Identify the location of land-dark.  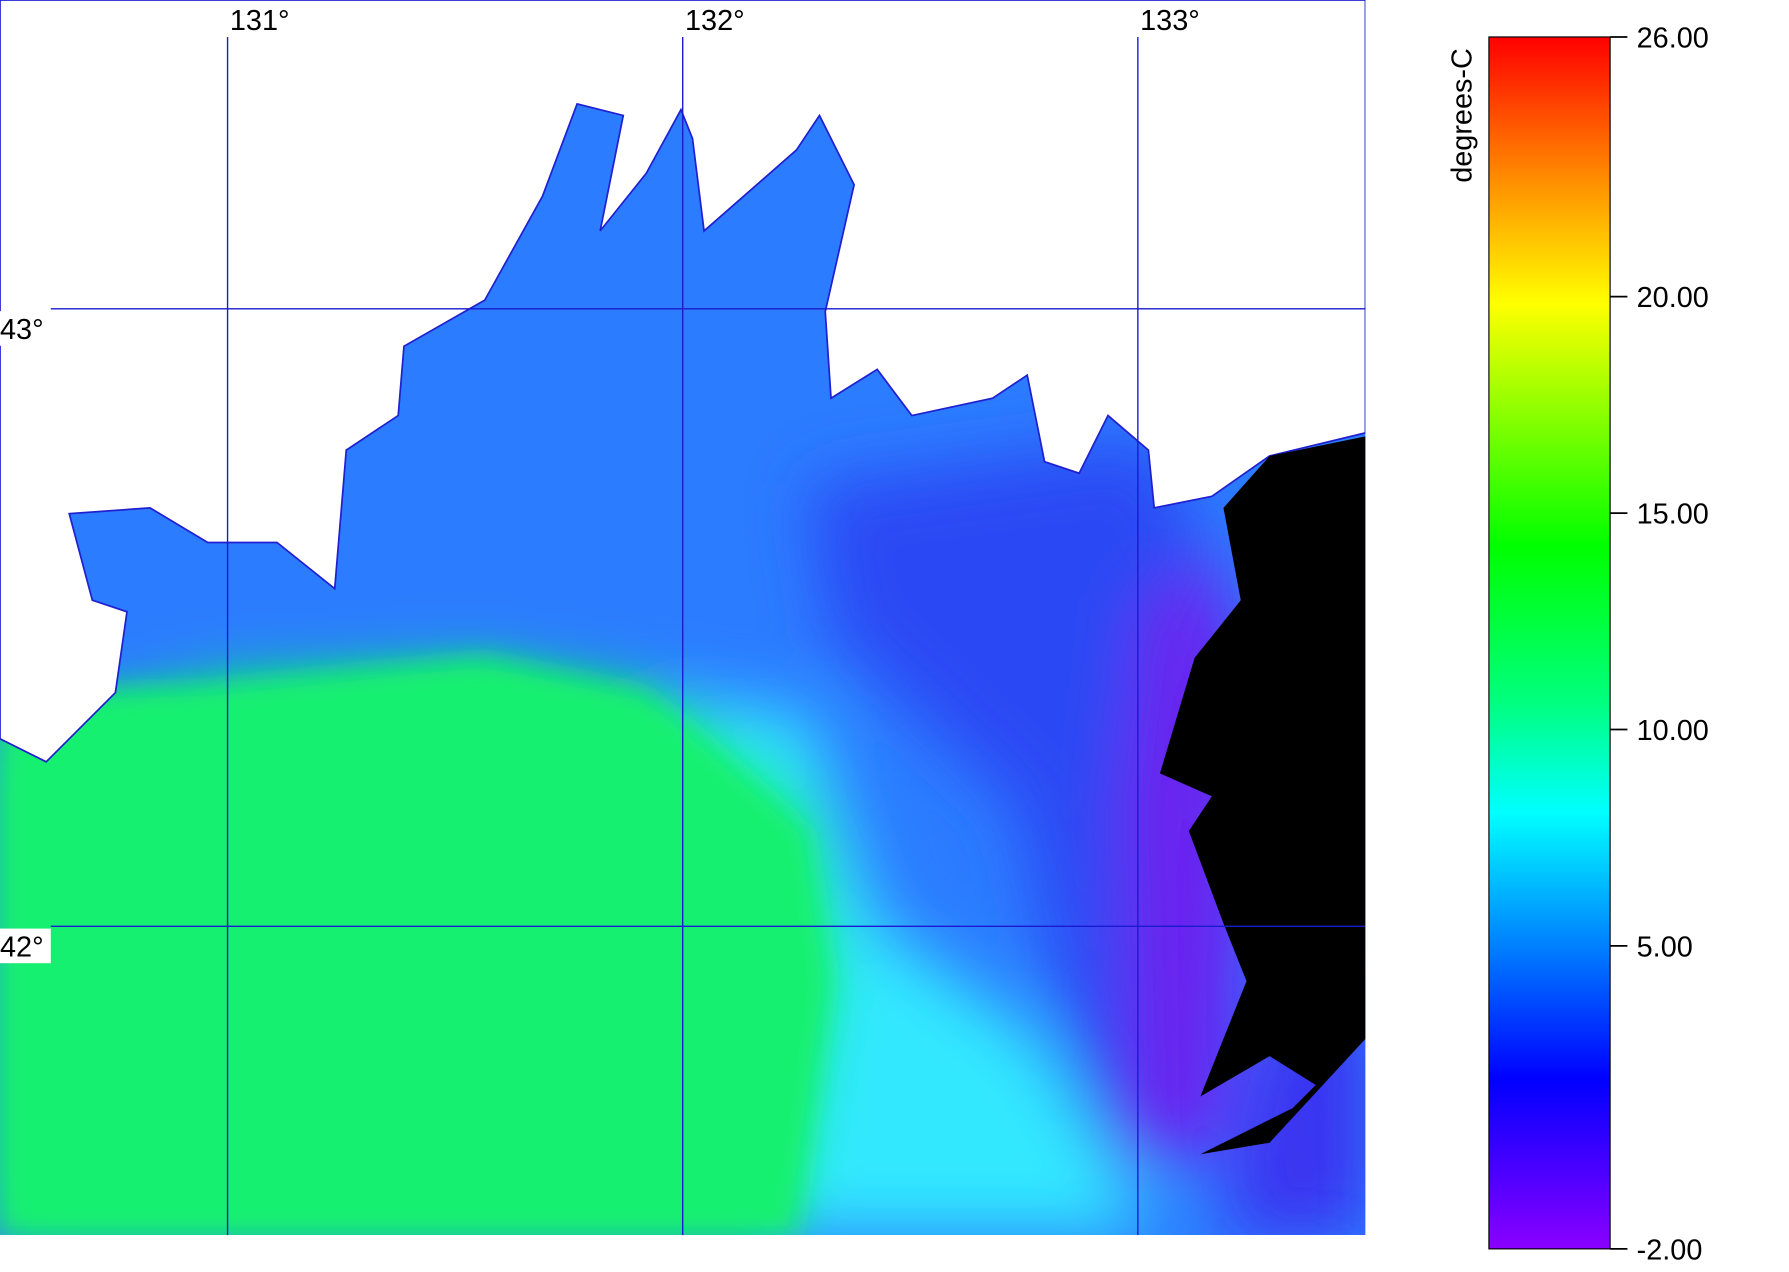
(1262, 795).